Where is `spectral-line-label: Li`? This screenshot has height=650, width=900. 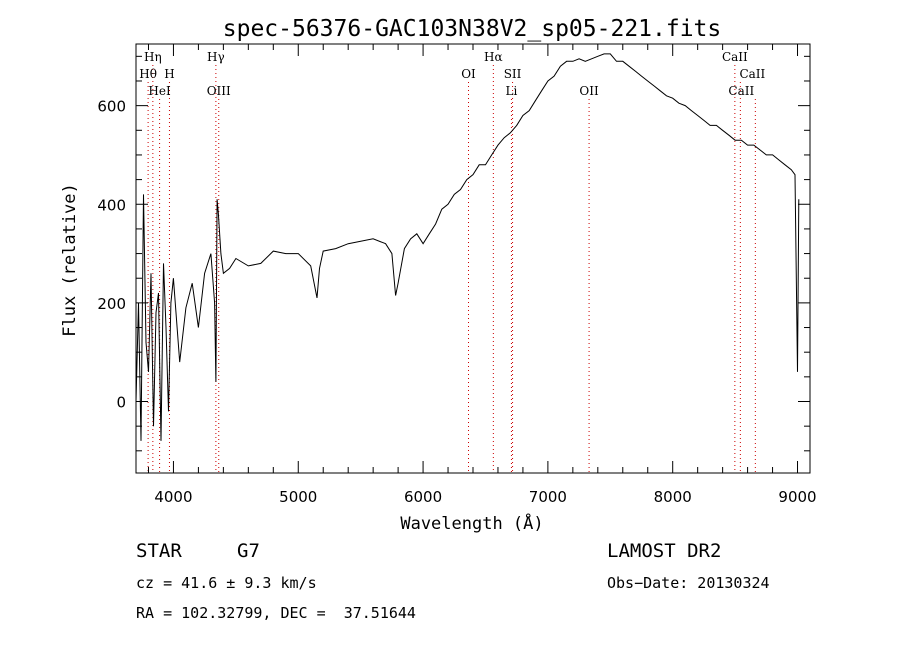
spectral-line-label: Li is located at coordinates (512, 91).